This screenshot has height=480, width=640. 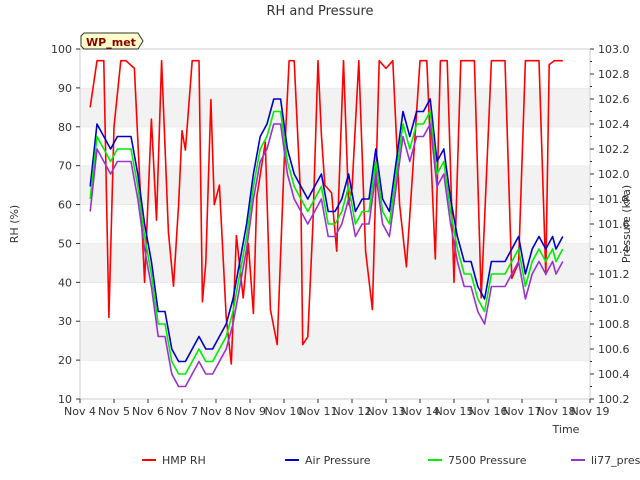 What do you see at coordinates (65, 321) in the screenshot?
I see `y-tick-label-left: 30` at bounding box center [65, 321].